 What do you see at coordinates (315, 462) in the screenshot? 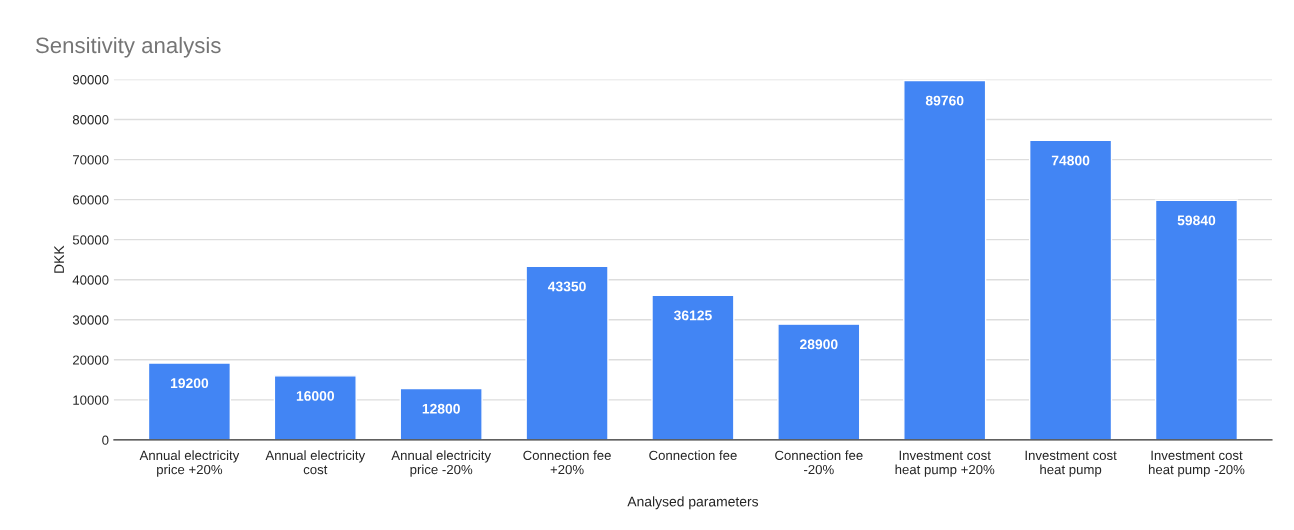
I see `x-tick-label: Annual electricity cost` at bounding box center [315, 462].